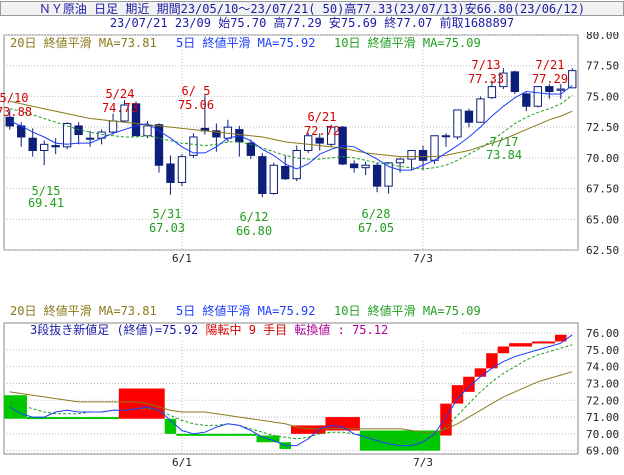  What do you see at coordinates (322, 117) in the screenshot?
I see `annotation-date: 6/21` at bounding box center [322, 117].